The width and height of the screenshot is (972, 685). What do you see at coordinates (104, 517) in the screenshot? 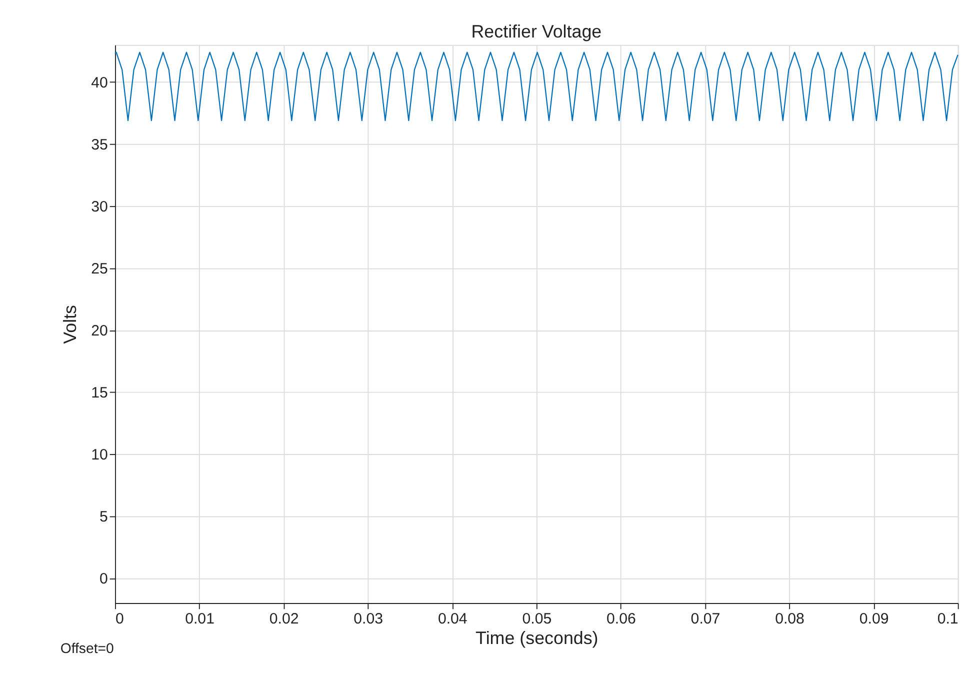
I see `y-tick-label: 5` at bounding box center [104, 517].